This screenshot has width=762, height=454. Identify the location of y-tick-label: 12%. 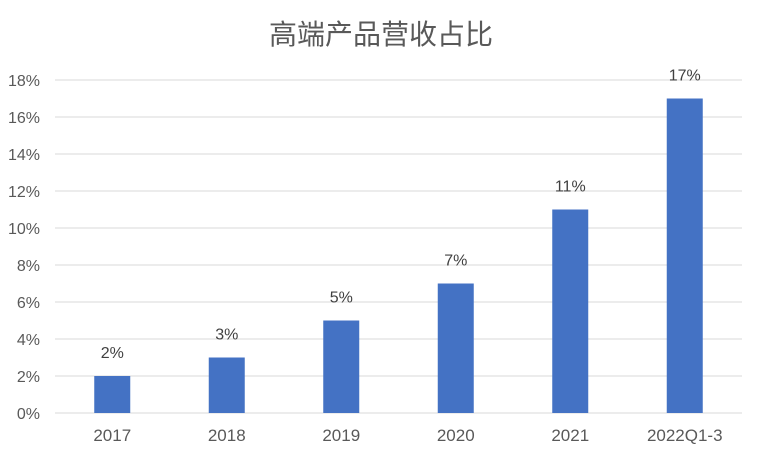
(24, 192).